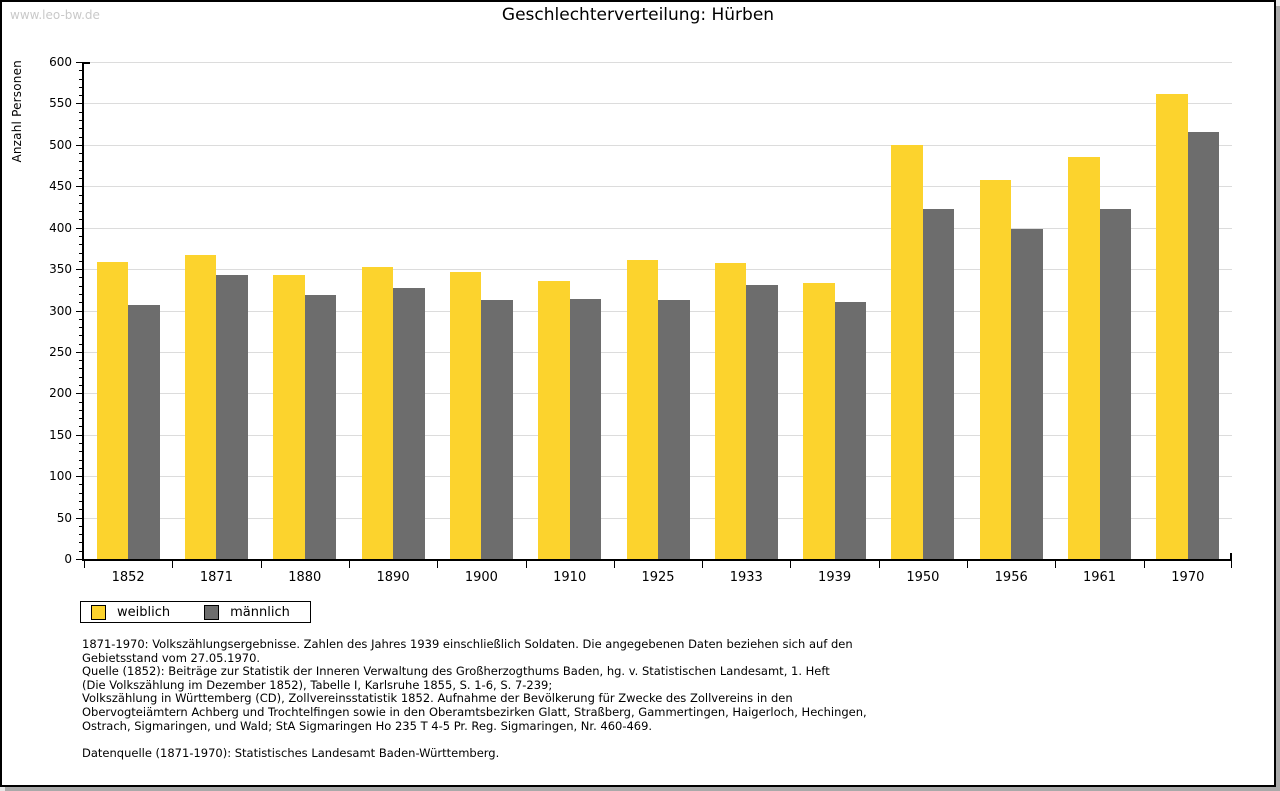  What do you see at coordinates (995, 369) in the screenshot?
I see `bar-weiblich-1956` at bounding box center [995, 369].